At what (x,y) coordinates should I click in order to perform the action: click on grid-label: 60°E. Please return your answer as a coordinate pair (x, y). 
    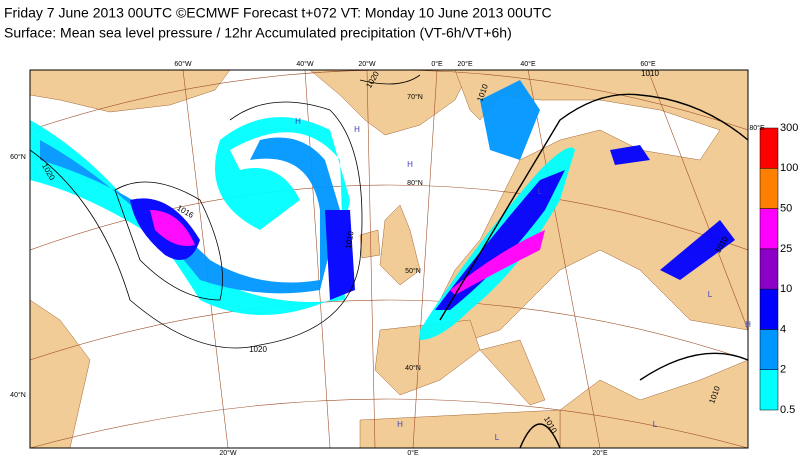
    Looking at the image, I should click on (648, 64).